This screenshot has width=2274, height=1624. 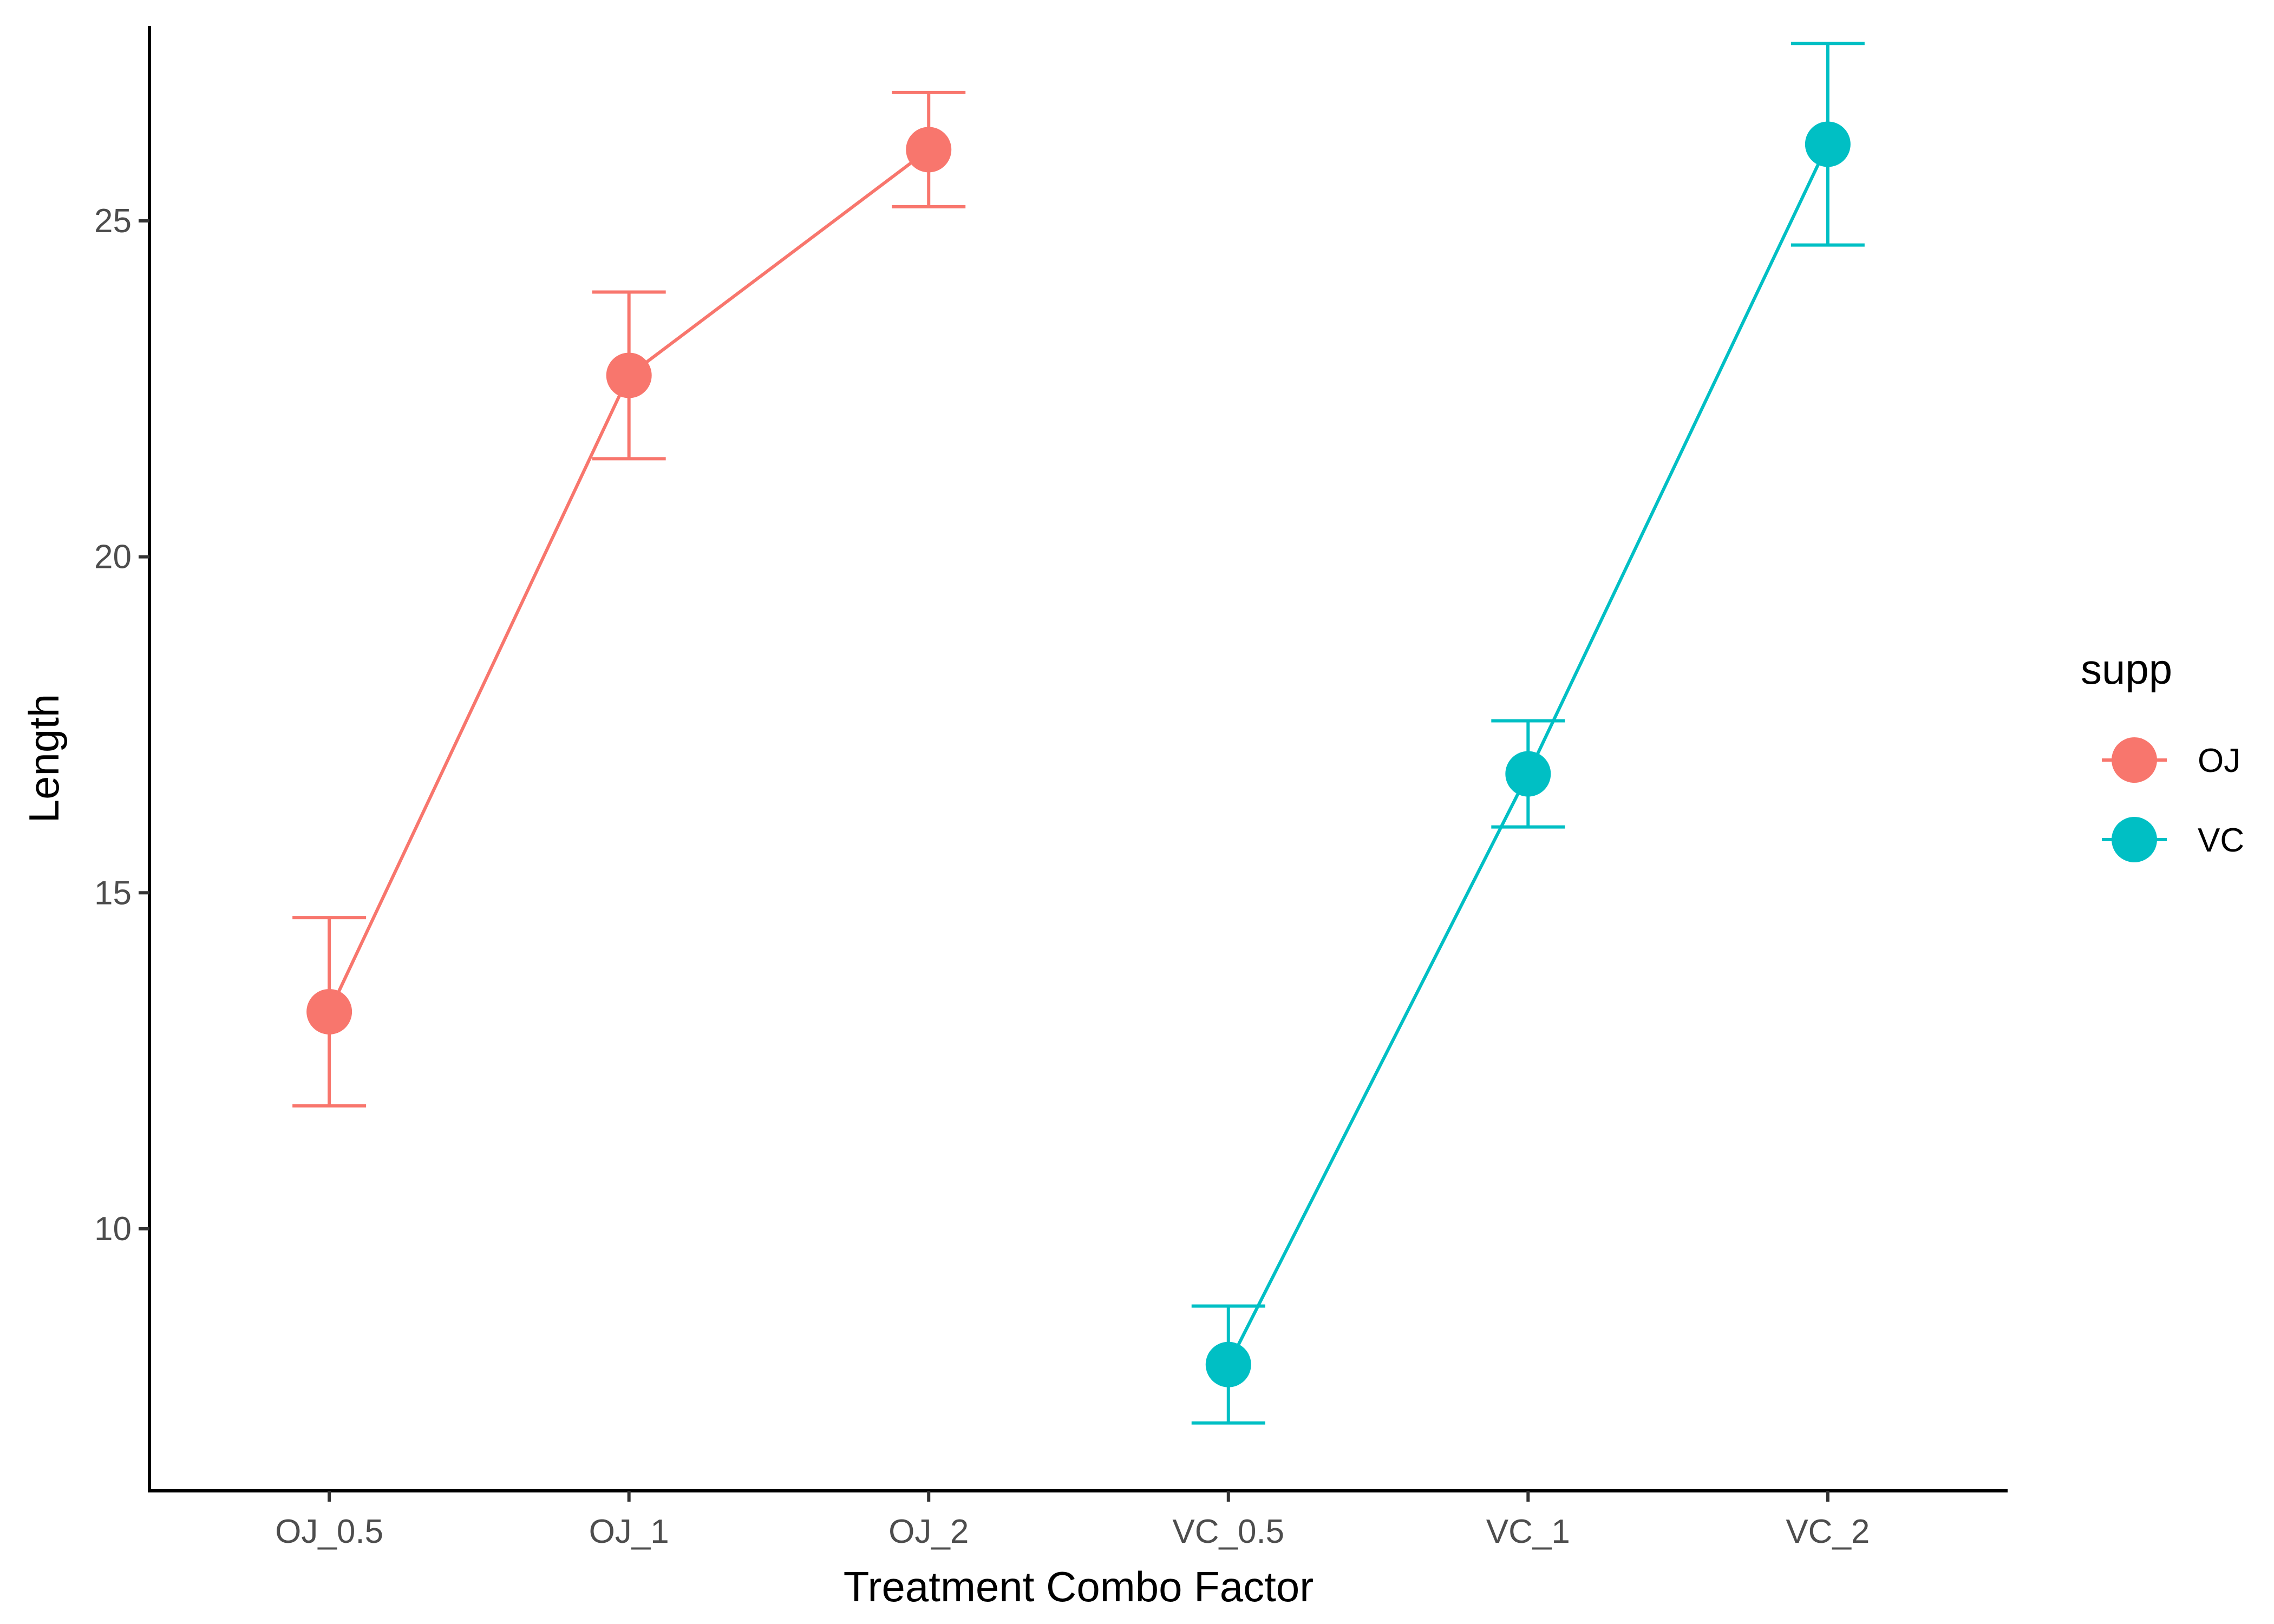 I want to click on x-tick-label: VC_2, so click(x=1828, y=1532).